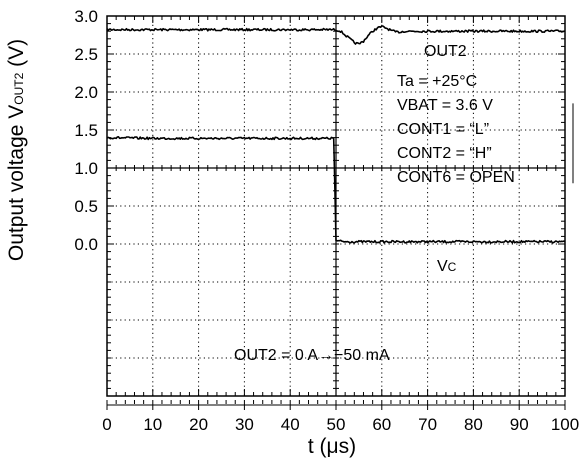 This screenshot has width=582, height=466. Describe the element at coordinates (443, 129) in the screenshot. I see `condition-line: CONT1 = “L”` at that location.